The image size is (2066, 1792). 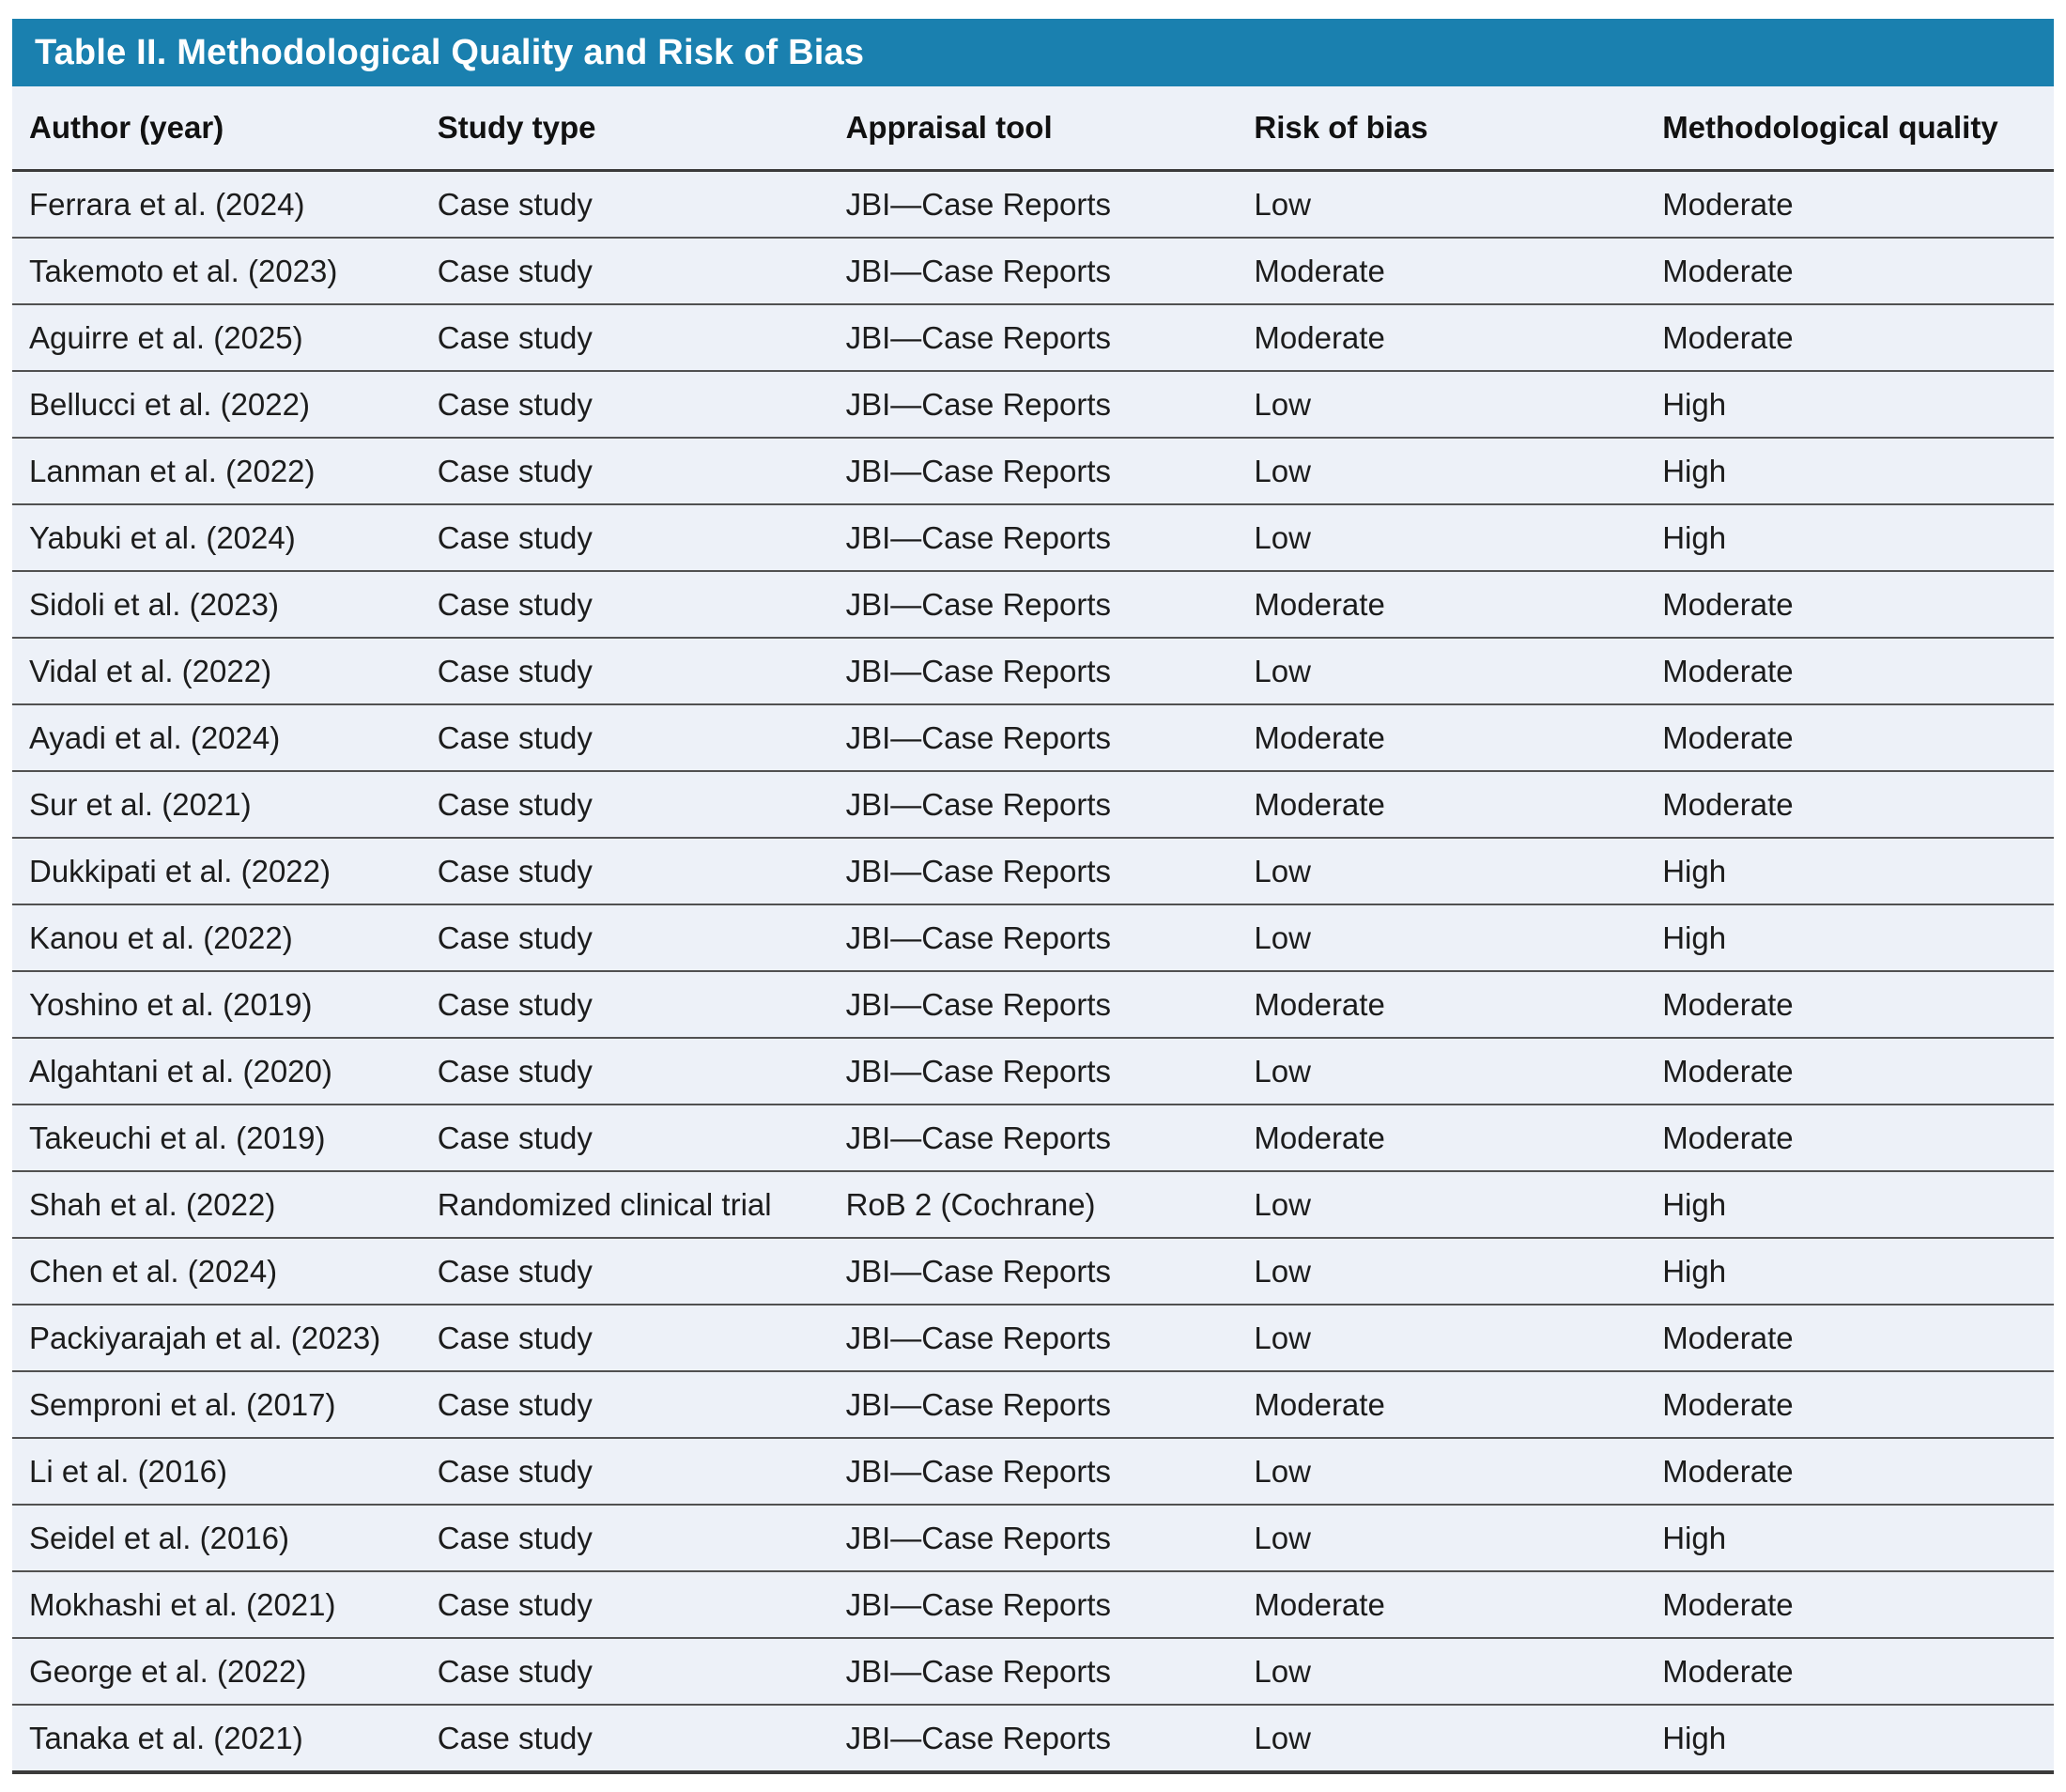 I want to click on table-cell: Sur et al. (2021), so click(x=216, y=805).